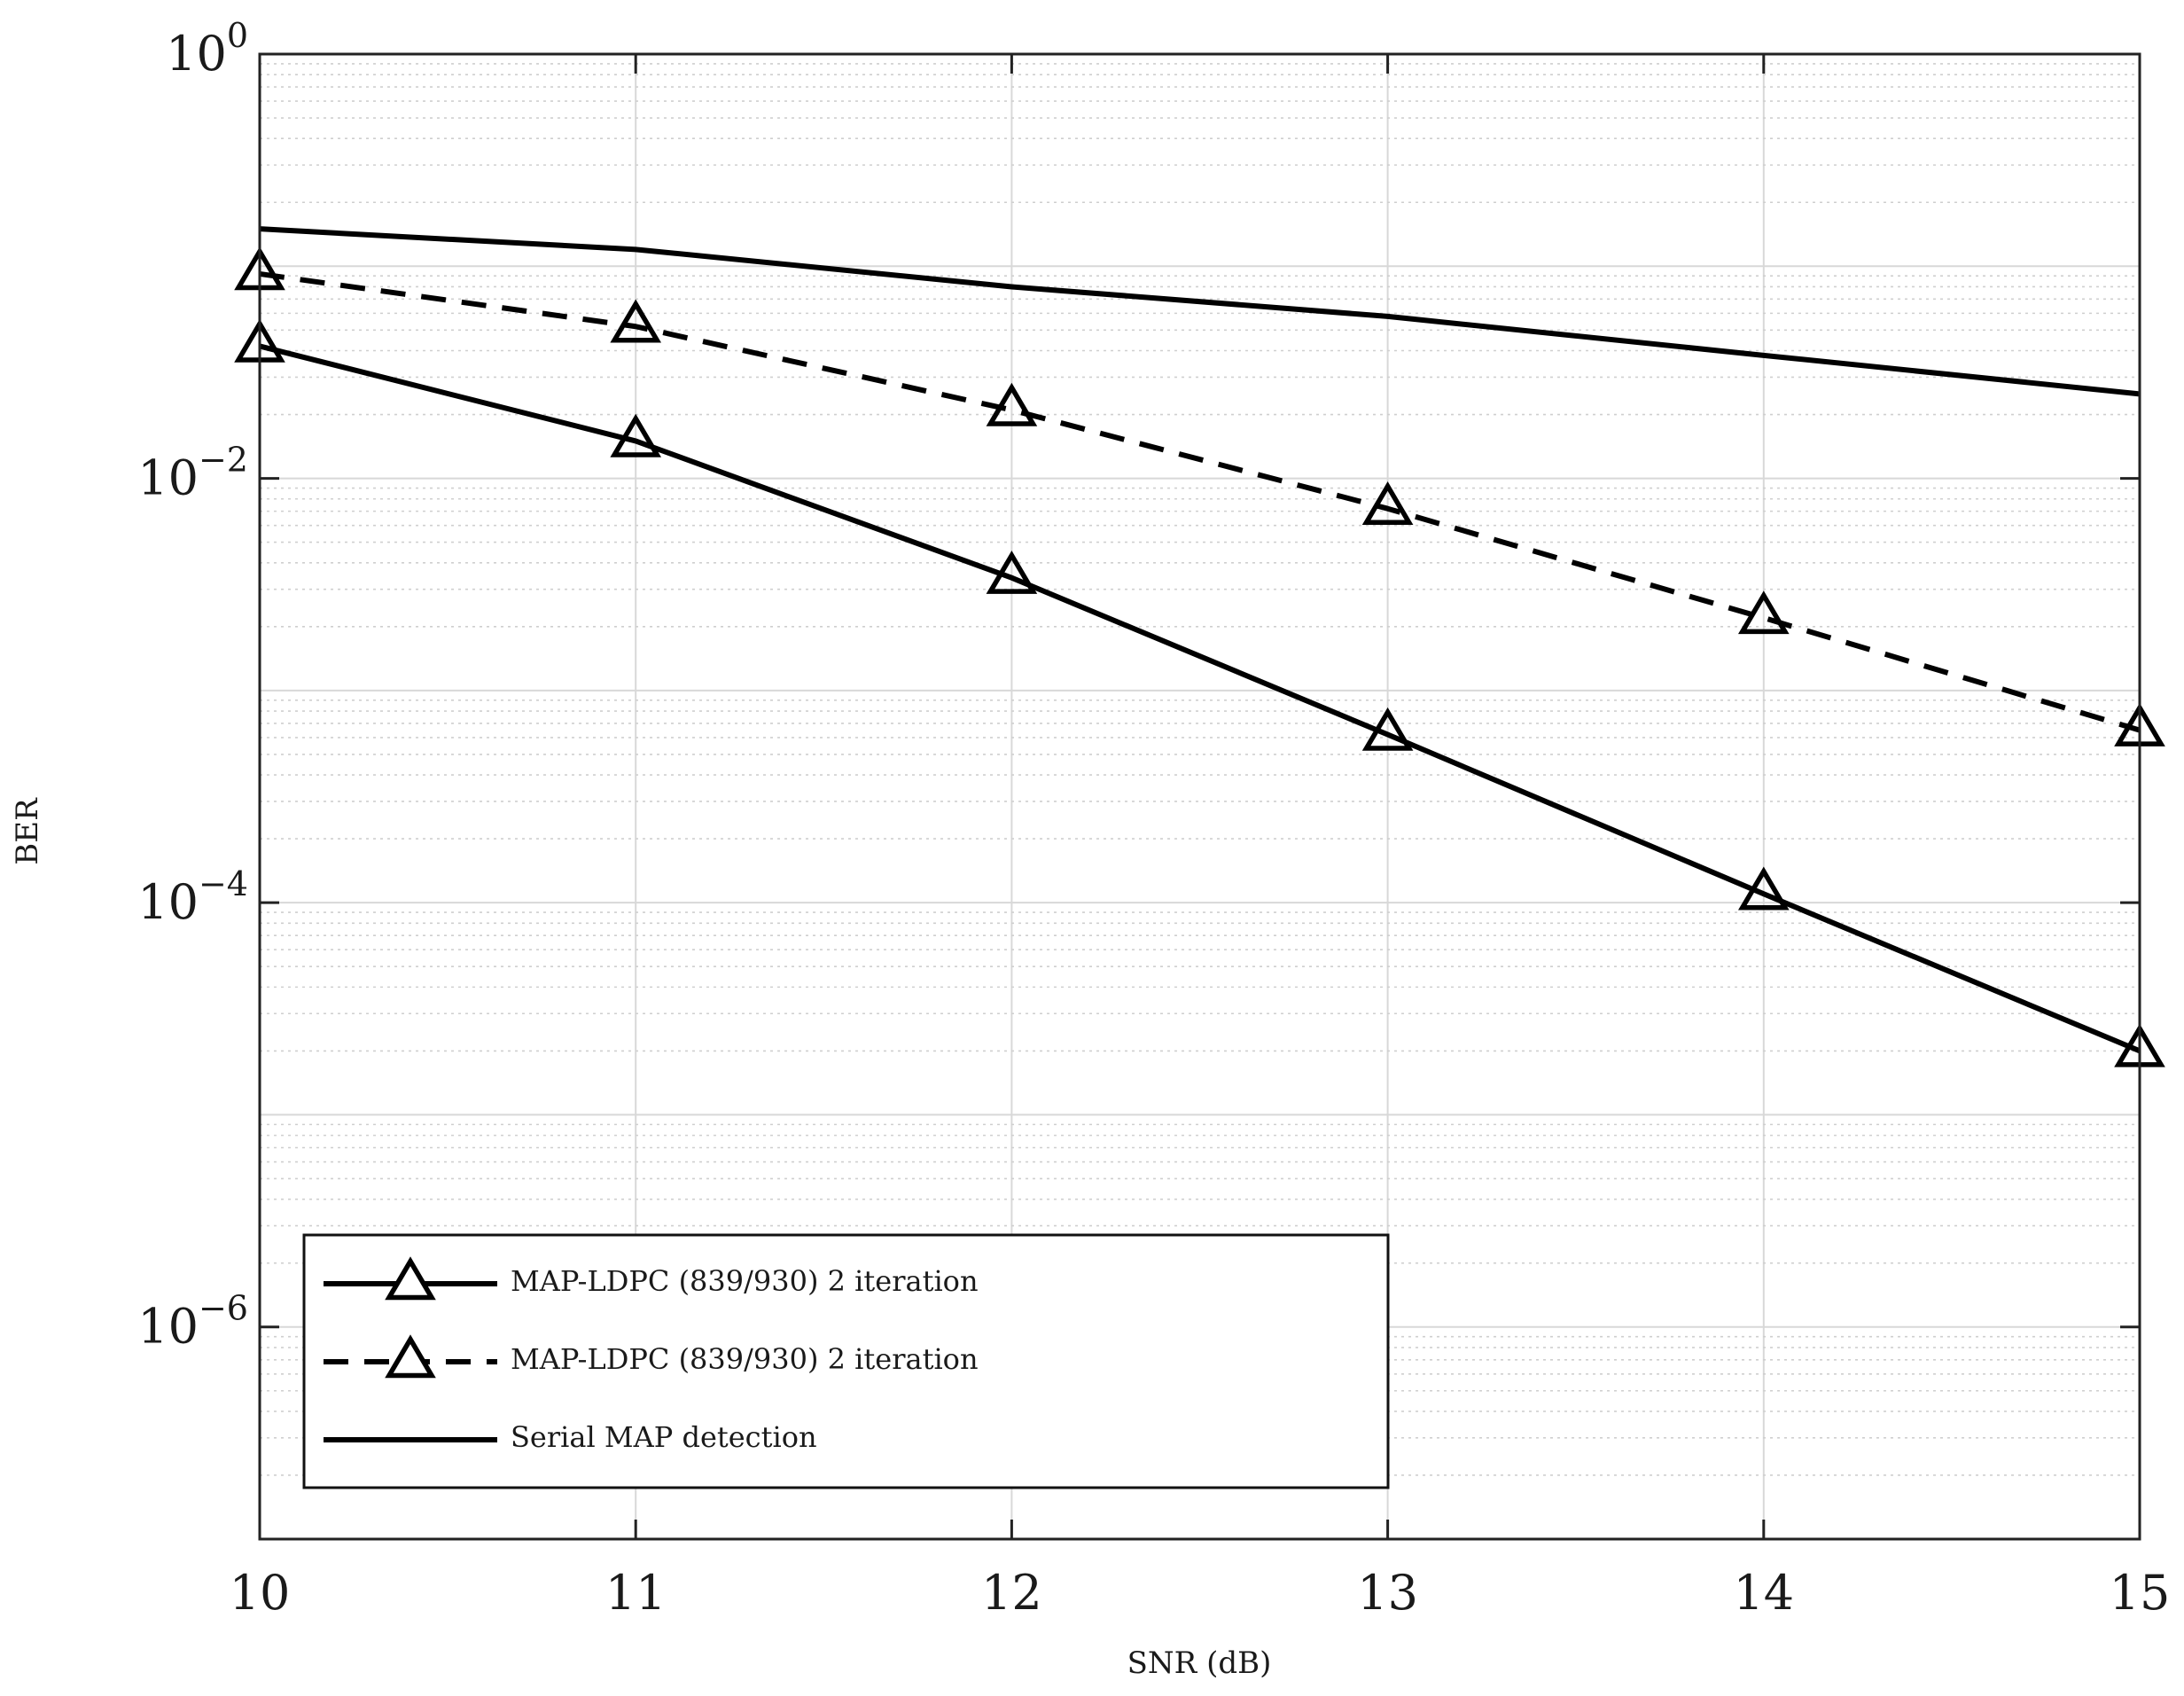 The width and height of the screenshot is (2184, 1696). I want to click on legend-entry: Serial MAP detection, so click(570, 1437).